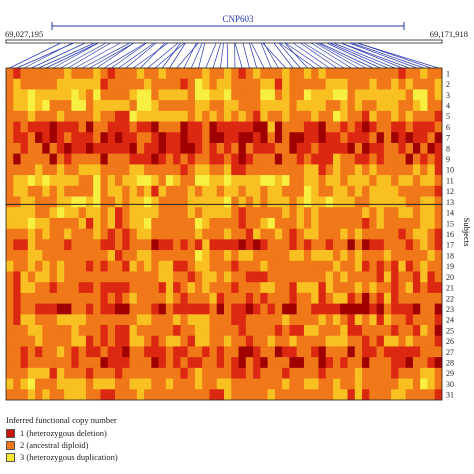  Describe the element at coordinates (24, 34) in the screenshot. I see `start-position-label: 69,027,195` at that location.